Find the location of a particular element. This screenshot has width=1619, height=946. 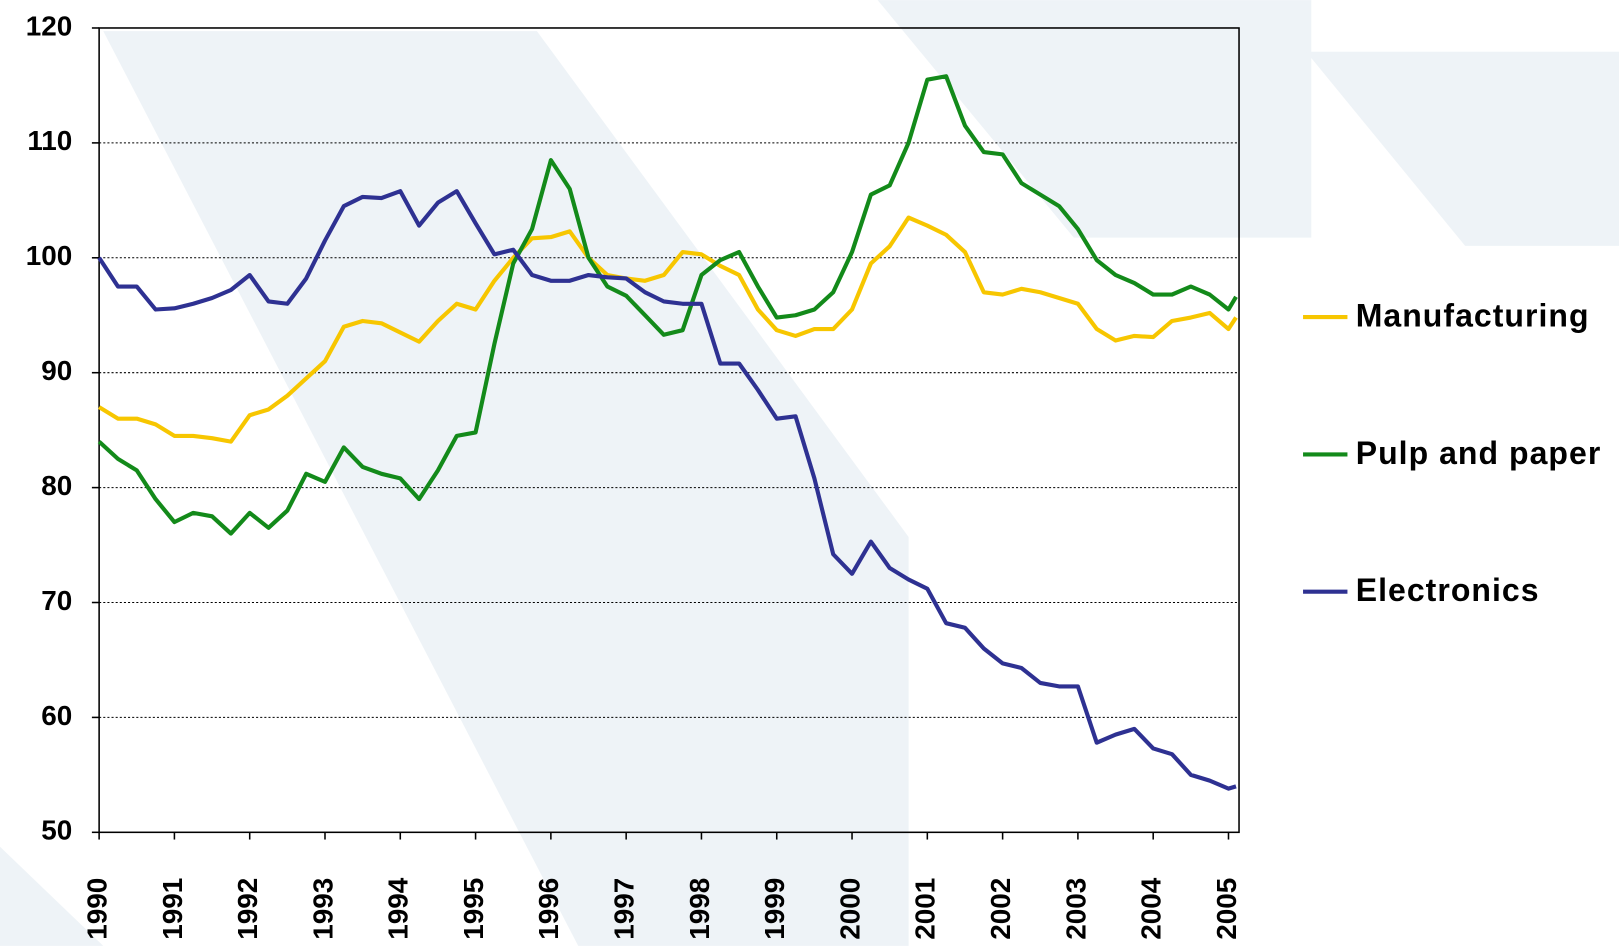

x-tick-label: 1995 is located at coordinates (473, 909).